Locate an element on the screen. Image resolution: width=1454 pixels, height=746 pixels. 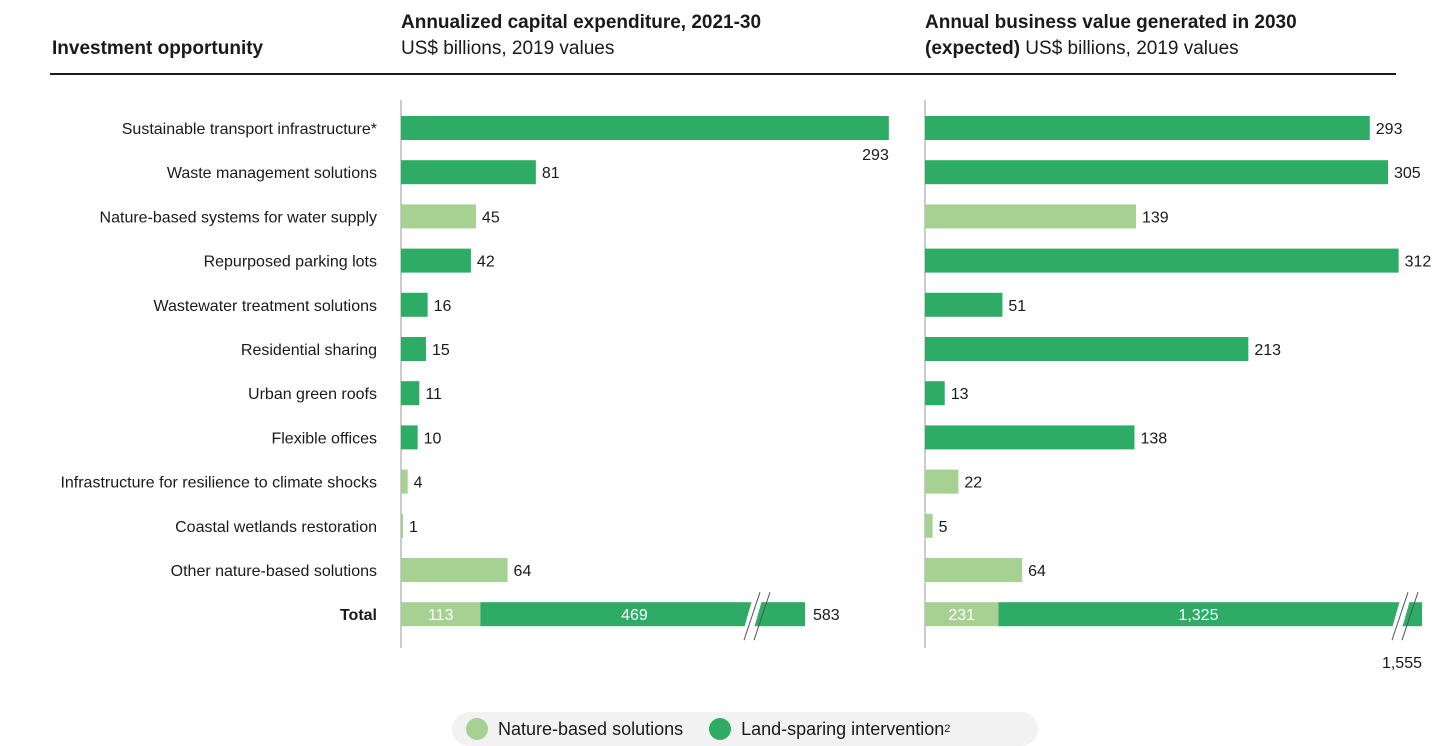
right-panel-subtitle: US$ billions, 2019 values is located at coordinates (1129, 48).